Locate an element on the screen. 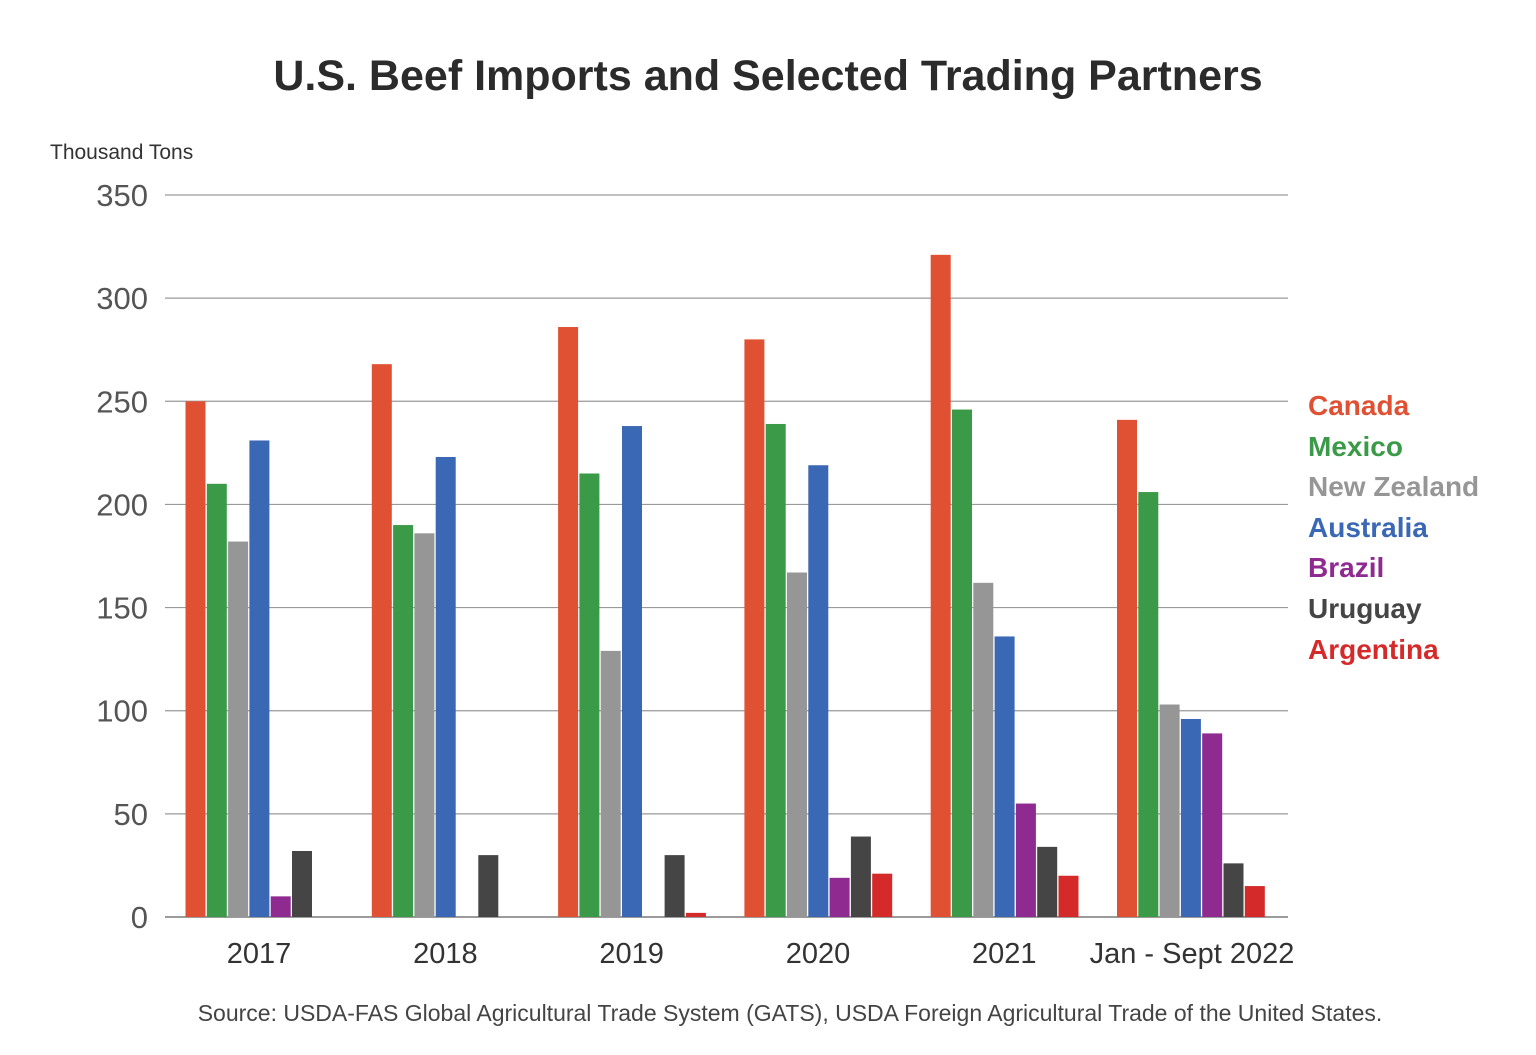  bar-brazil-2021 is located at coordinates (1025, 860).